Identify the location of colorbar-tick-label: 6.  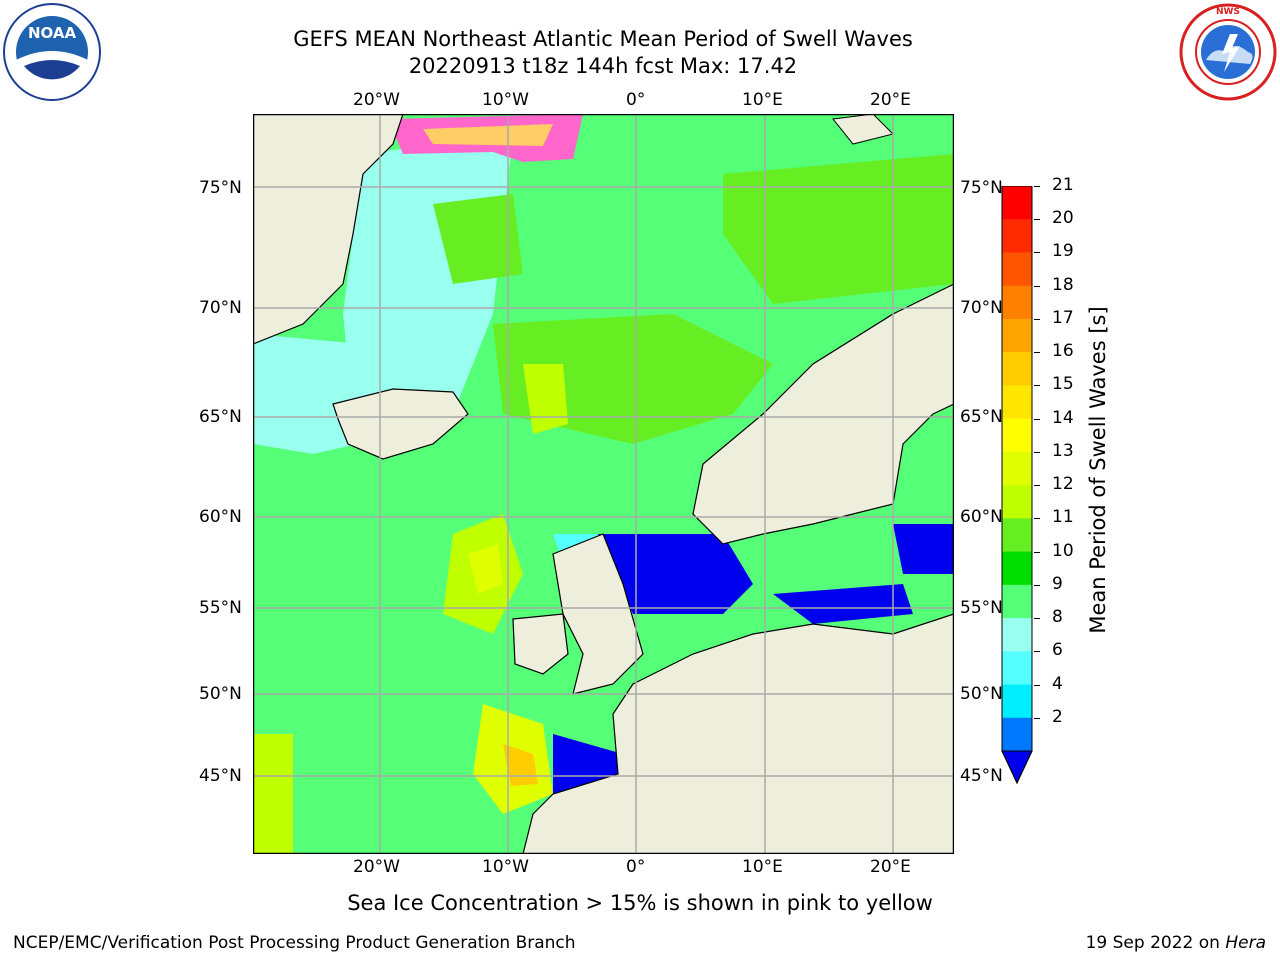
(1057, 650).